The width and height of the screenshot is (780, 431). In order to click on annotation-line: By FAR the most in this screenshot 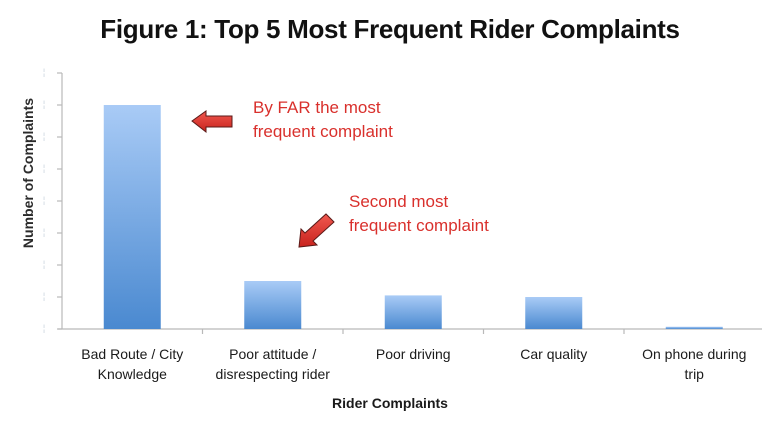, I will do `click(317, 107)`.